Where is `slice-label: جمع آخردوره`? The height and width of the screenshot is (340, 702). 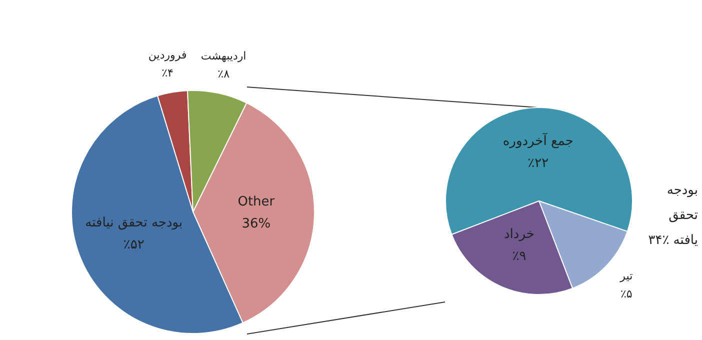 slice-label: جمع آخردوره is located at coordinates (538, 140).